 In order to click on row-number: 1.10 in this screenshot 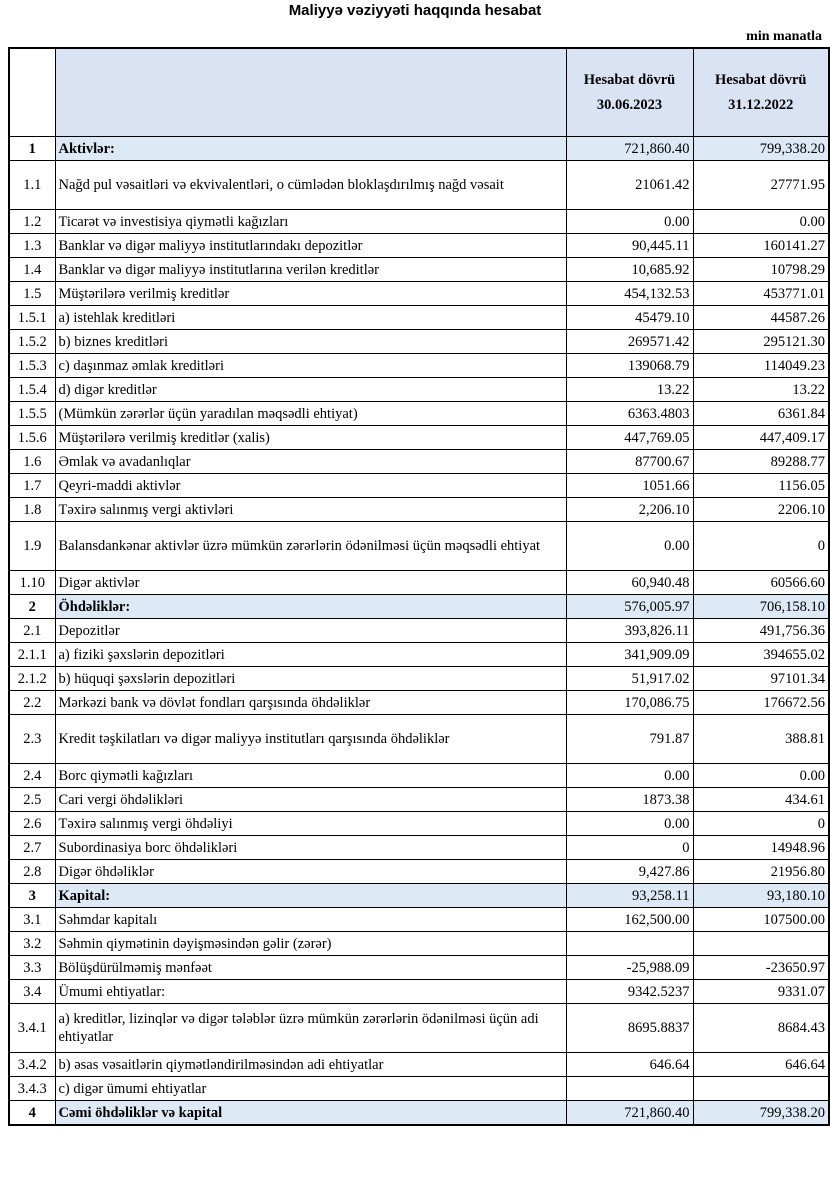, I will do `click(32, 582)`.